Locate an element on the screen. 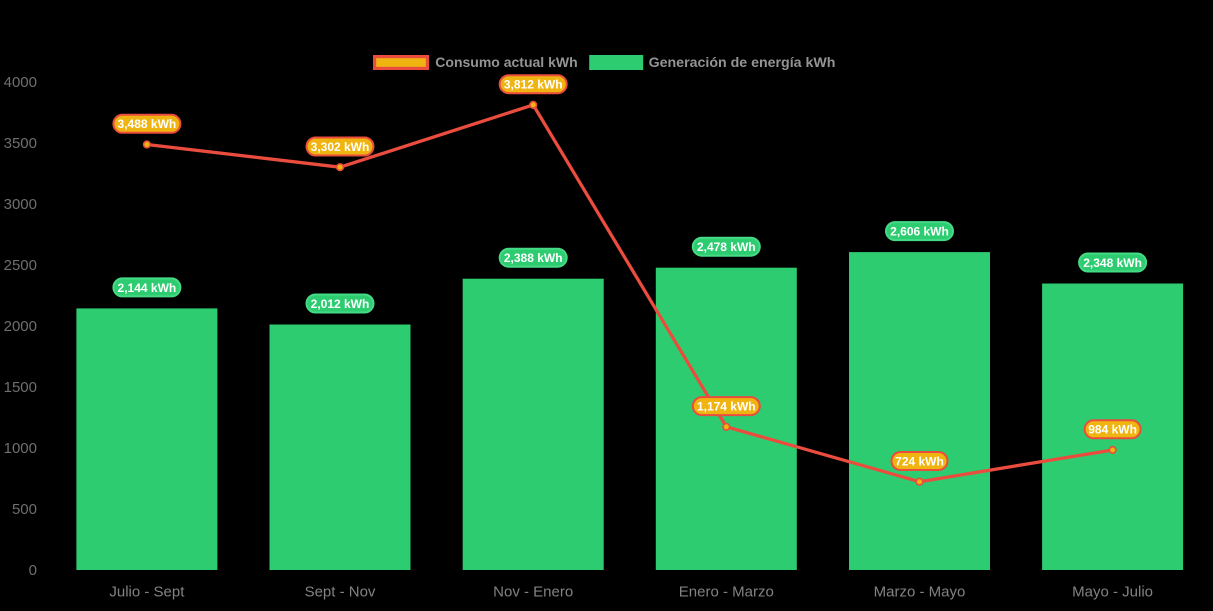 The width and height of the screenshot is (1213, 611). svg-text: 2500 is located at coordinates (20, 265).